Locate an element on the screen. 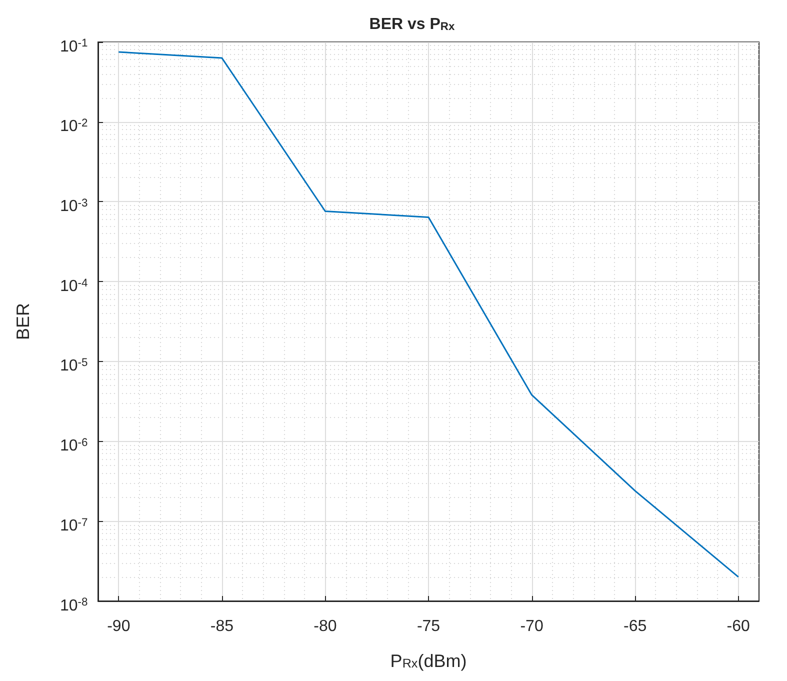 This screenshot has width=787, height=681. chart-title: BER vs PRx is located at coordinates (412, 25).